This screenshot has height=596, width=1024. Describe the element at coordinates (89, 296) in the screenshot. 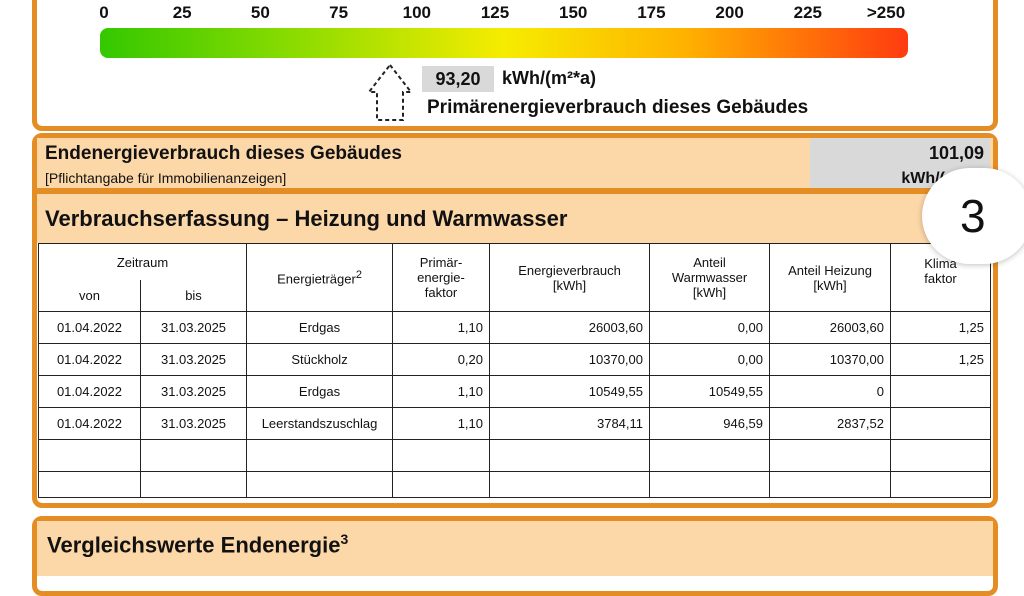

I see `header-cell: von` at that location.